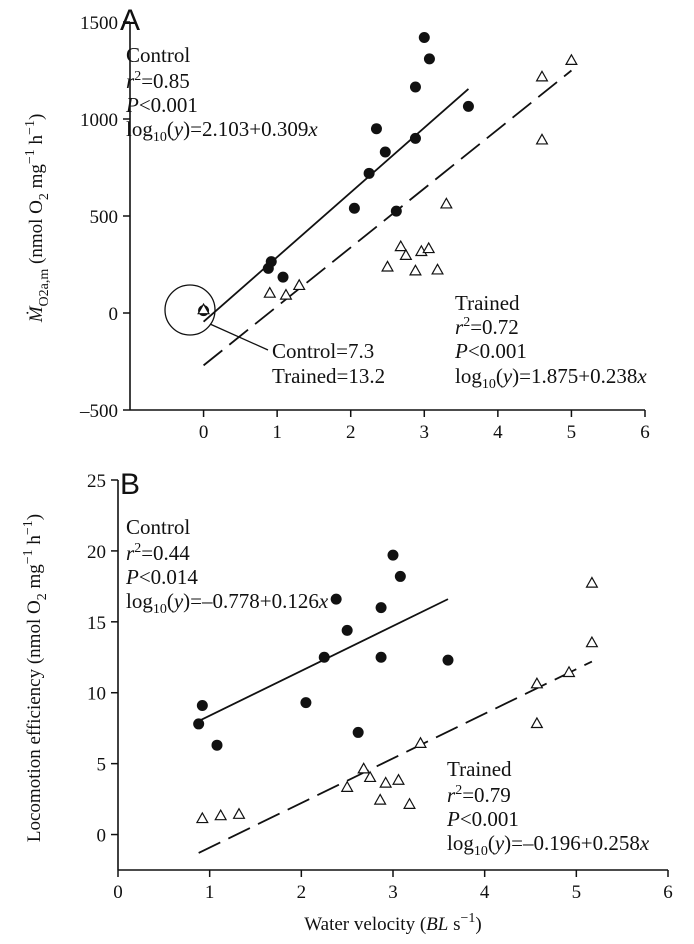 This screenshot has height=944, width=694. Describe the element at coordinates (161, 577) in the screenshot. I see `panel-b-control-p: P<0.014` at that location.